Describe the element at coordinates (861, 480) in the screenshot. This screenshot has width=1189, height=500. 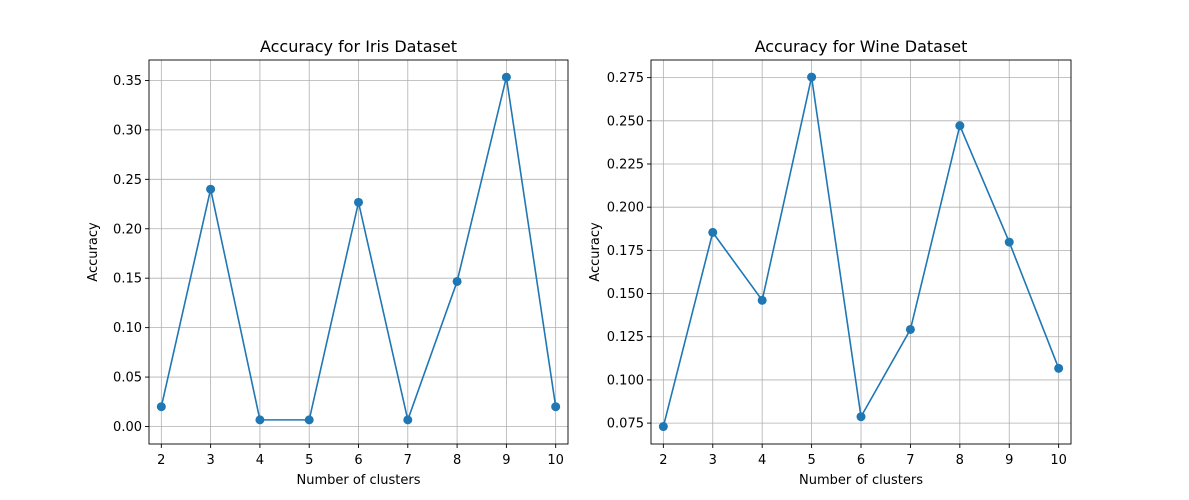
I see `wine-x-axis-label: Number of clusters` at that location.